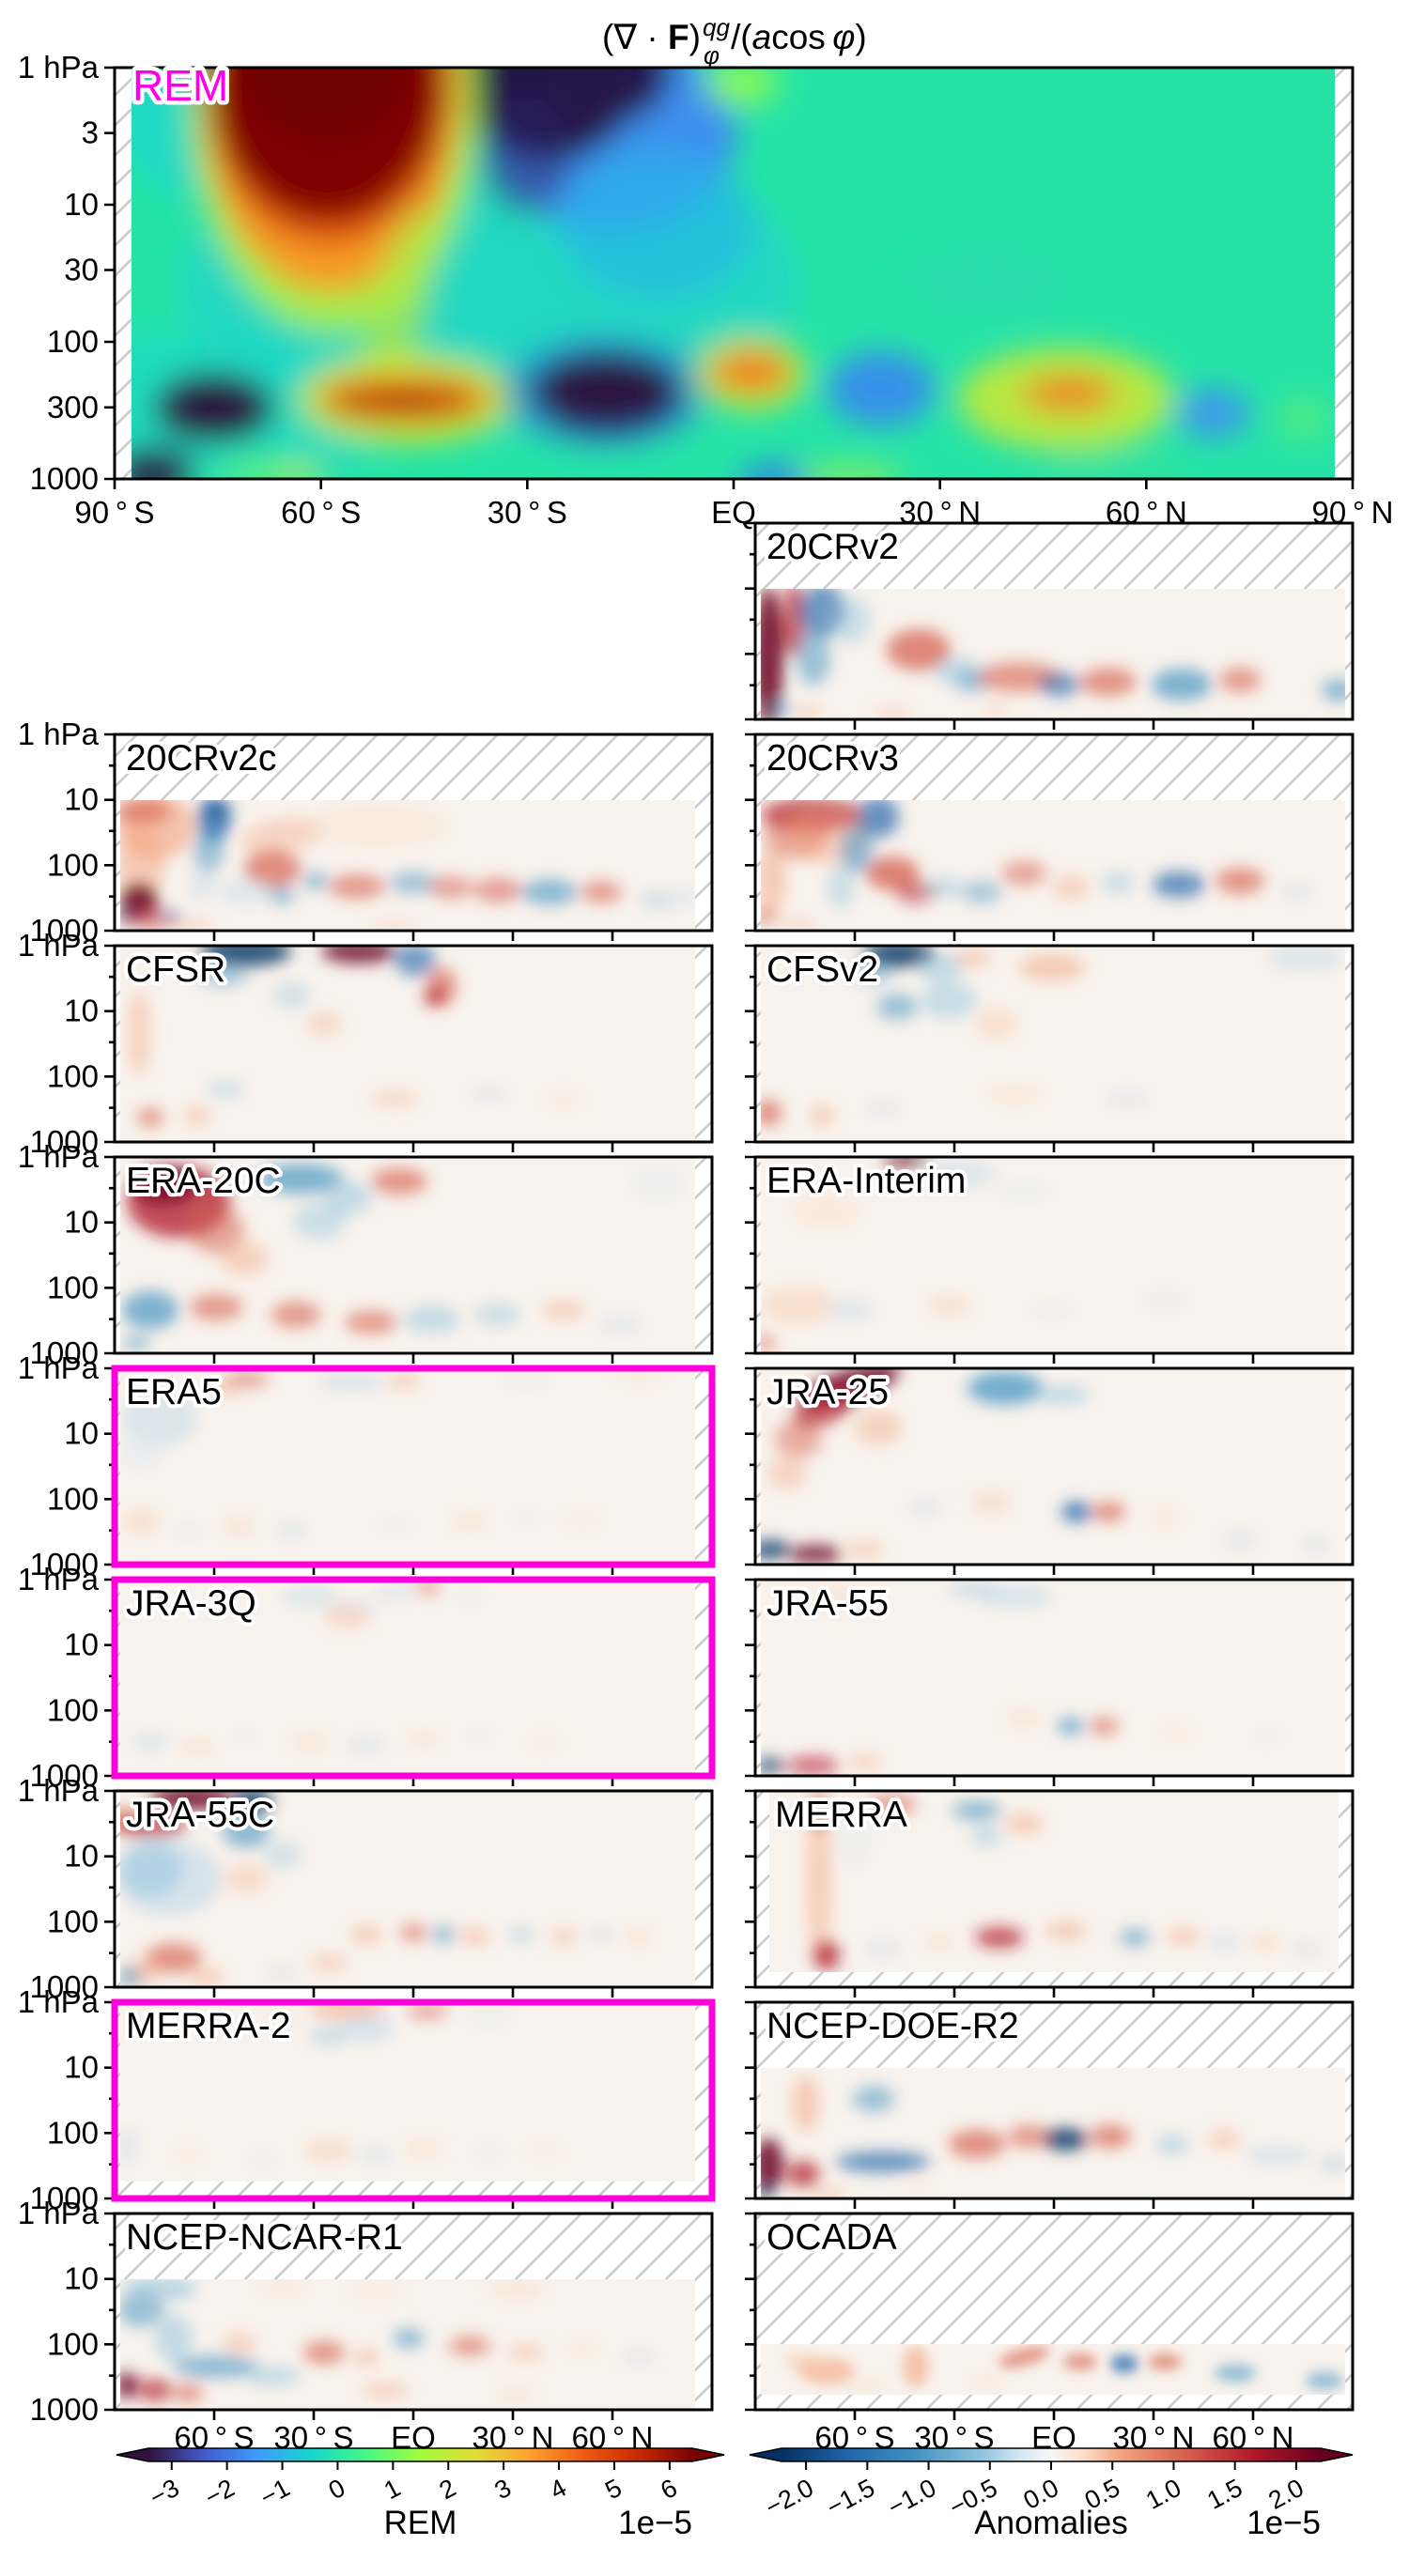 This screenshot has height=2576, width=1409. What do you see at coordinates (832, 758) in the screenshot?
I see `svg-text: 20CRv3` at bounding box center [832, 758].